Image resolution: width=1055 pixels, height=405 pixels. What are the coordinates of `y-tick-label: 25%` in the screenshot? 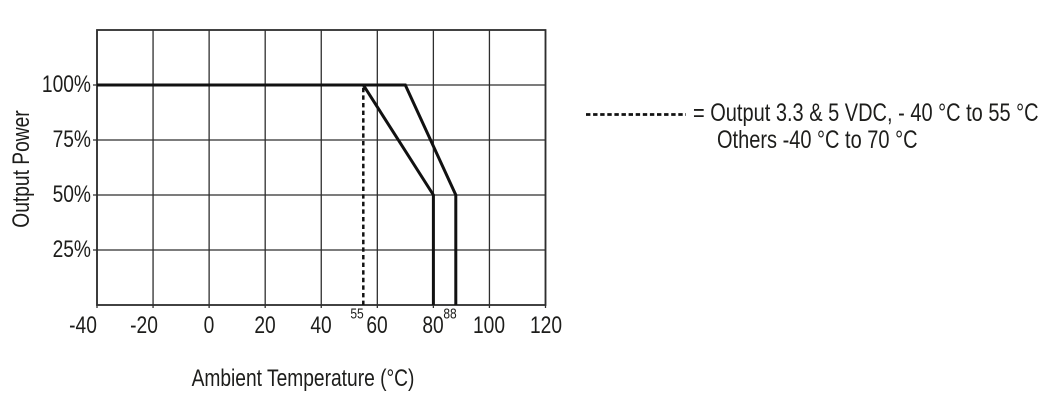 It's located at (67, 250).